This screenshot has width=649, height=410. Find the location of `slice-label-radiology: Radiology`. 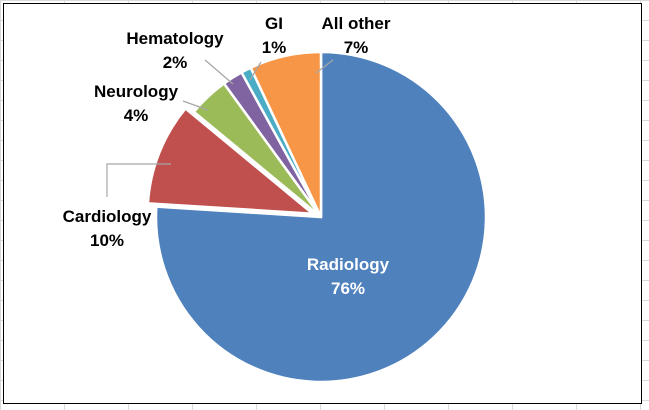

slice-label-radiology: Radiology is located at coordinates (348, 264).